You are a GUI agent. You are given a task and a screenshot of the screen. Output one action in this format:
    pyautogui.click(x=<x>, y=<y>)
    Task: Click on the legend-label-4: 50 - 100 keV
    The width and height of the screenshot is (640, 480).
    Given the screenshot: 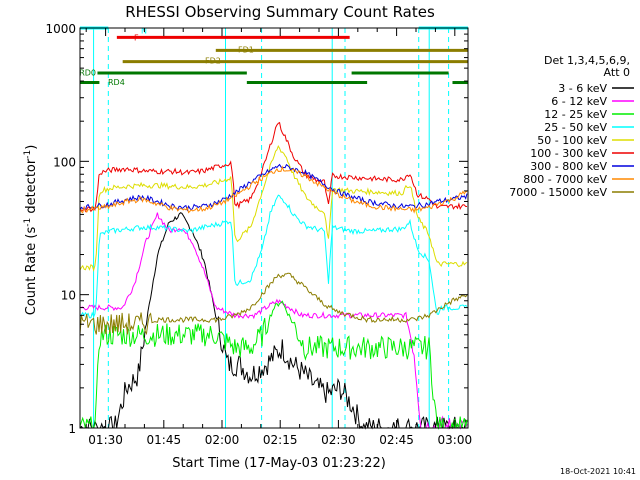 What is the action you would take?
    pyautogui.click(x=572, y=140)
    